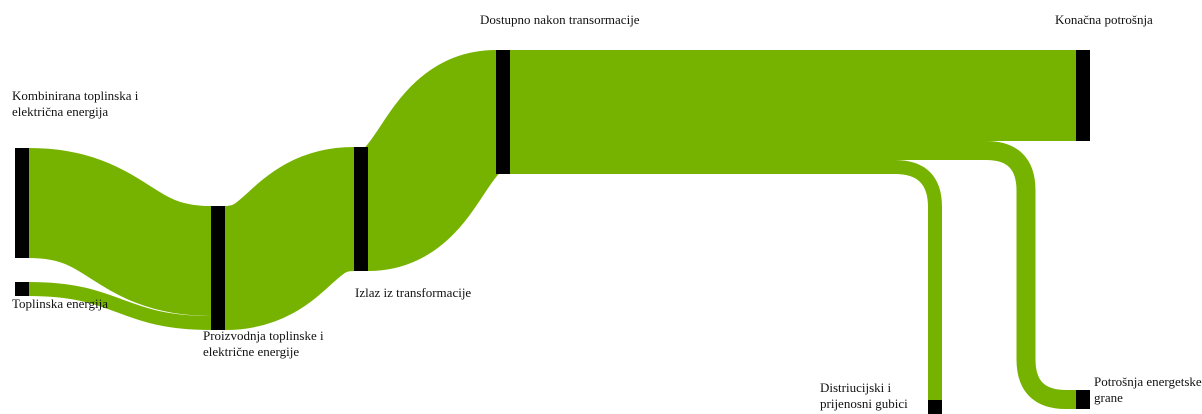  I want to click on node-label: Konačna potrošnja, so click(1104, 19).